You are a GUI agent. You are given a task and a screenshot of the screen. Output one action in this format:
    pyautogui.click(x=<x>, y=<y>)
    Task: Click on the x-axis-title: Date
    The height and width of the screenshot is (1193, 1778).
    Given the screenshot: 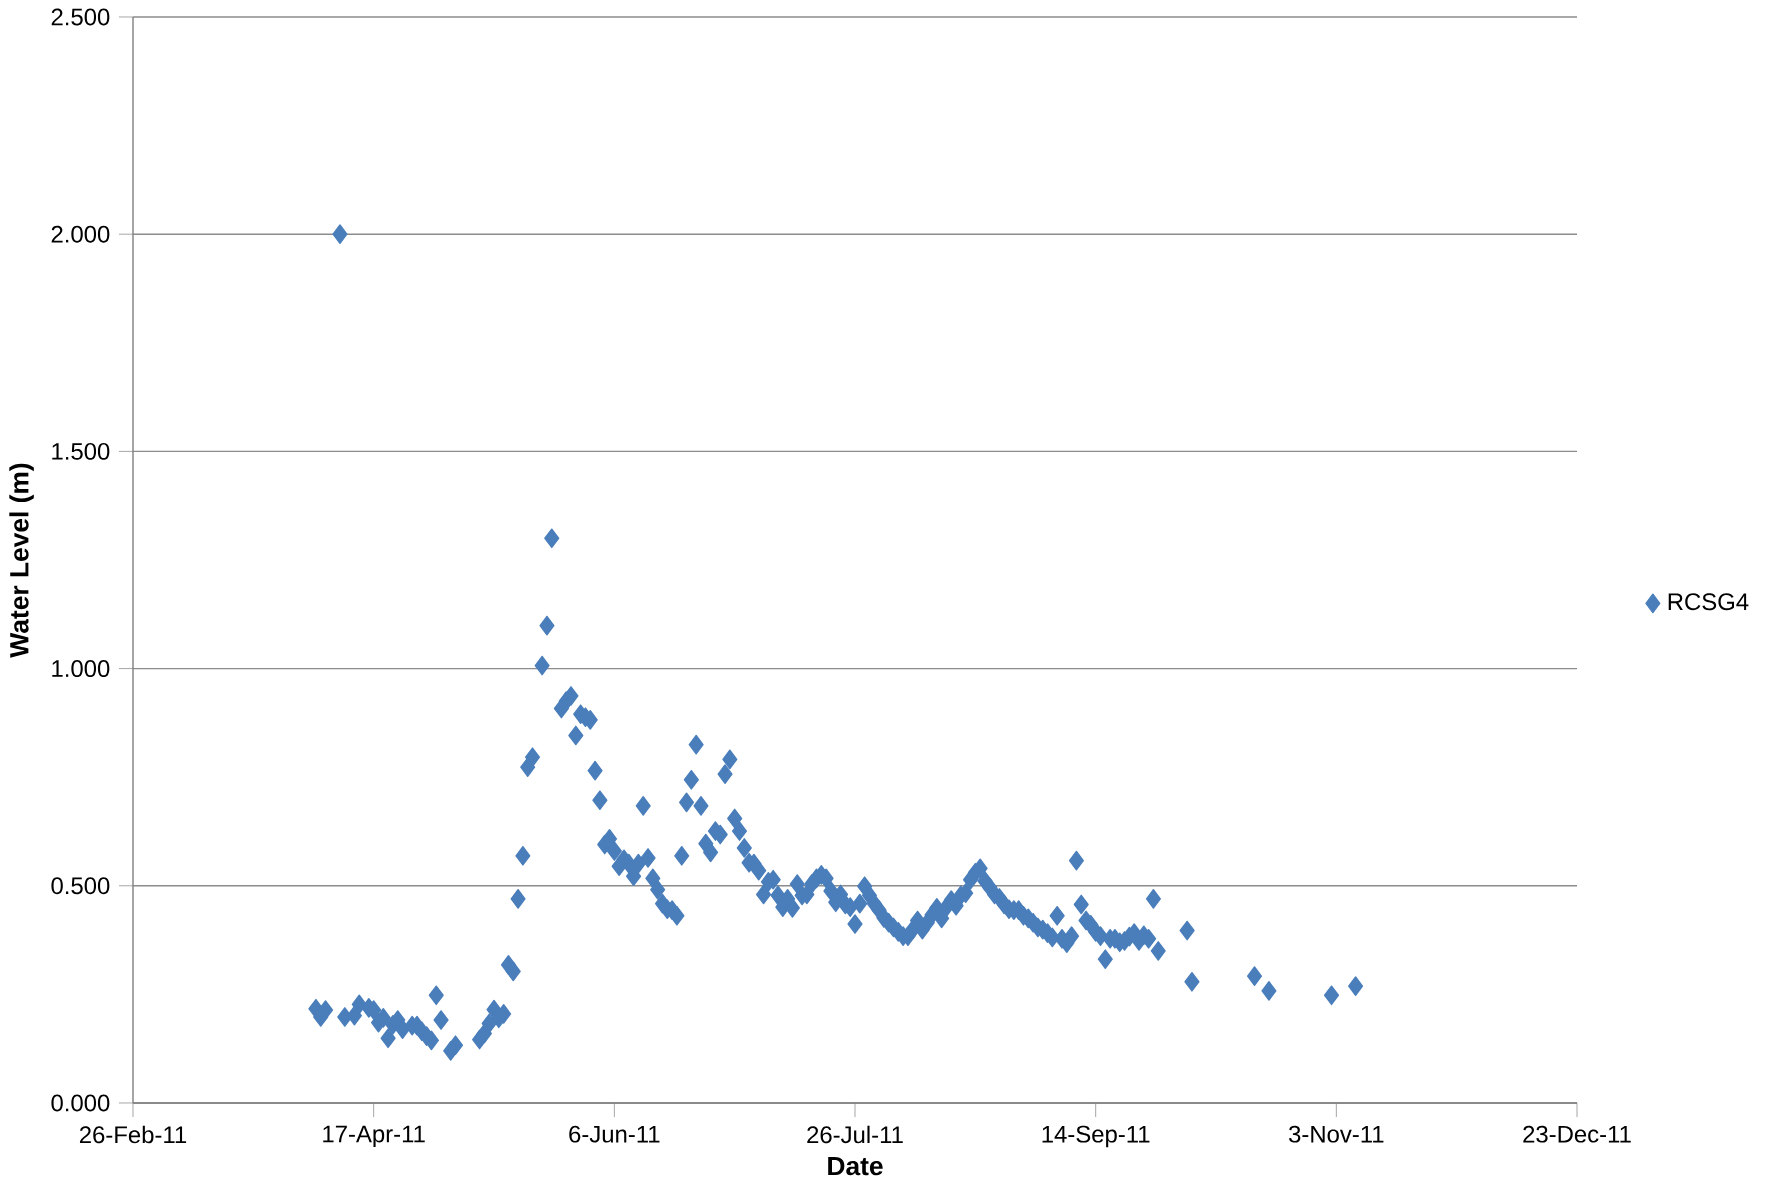 What is the action you would take?
    pyautogui.click(x=855, y=1166)
    